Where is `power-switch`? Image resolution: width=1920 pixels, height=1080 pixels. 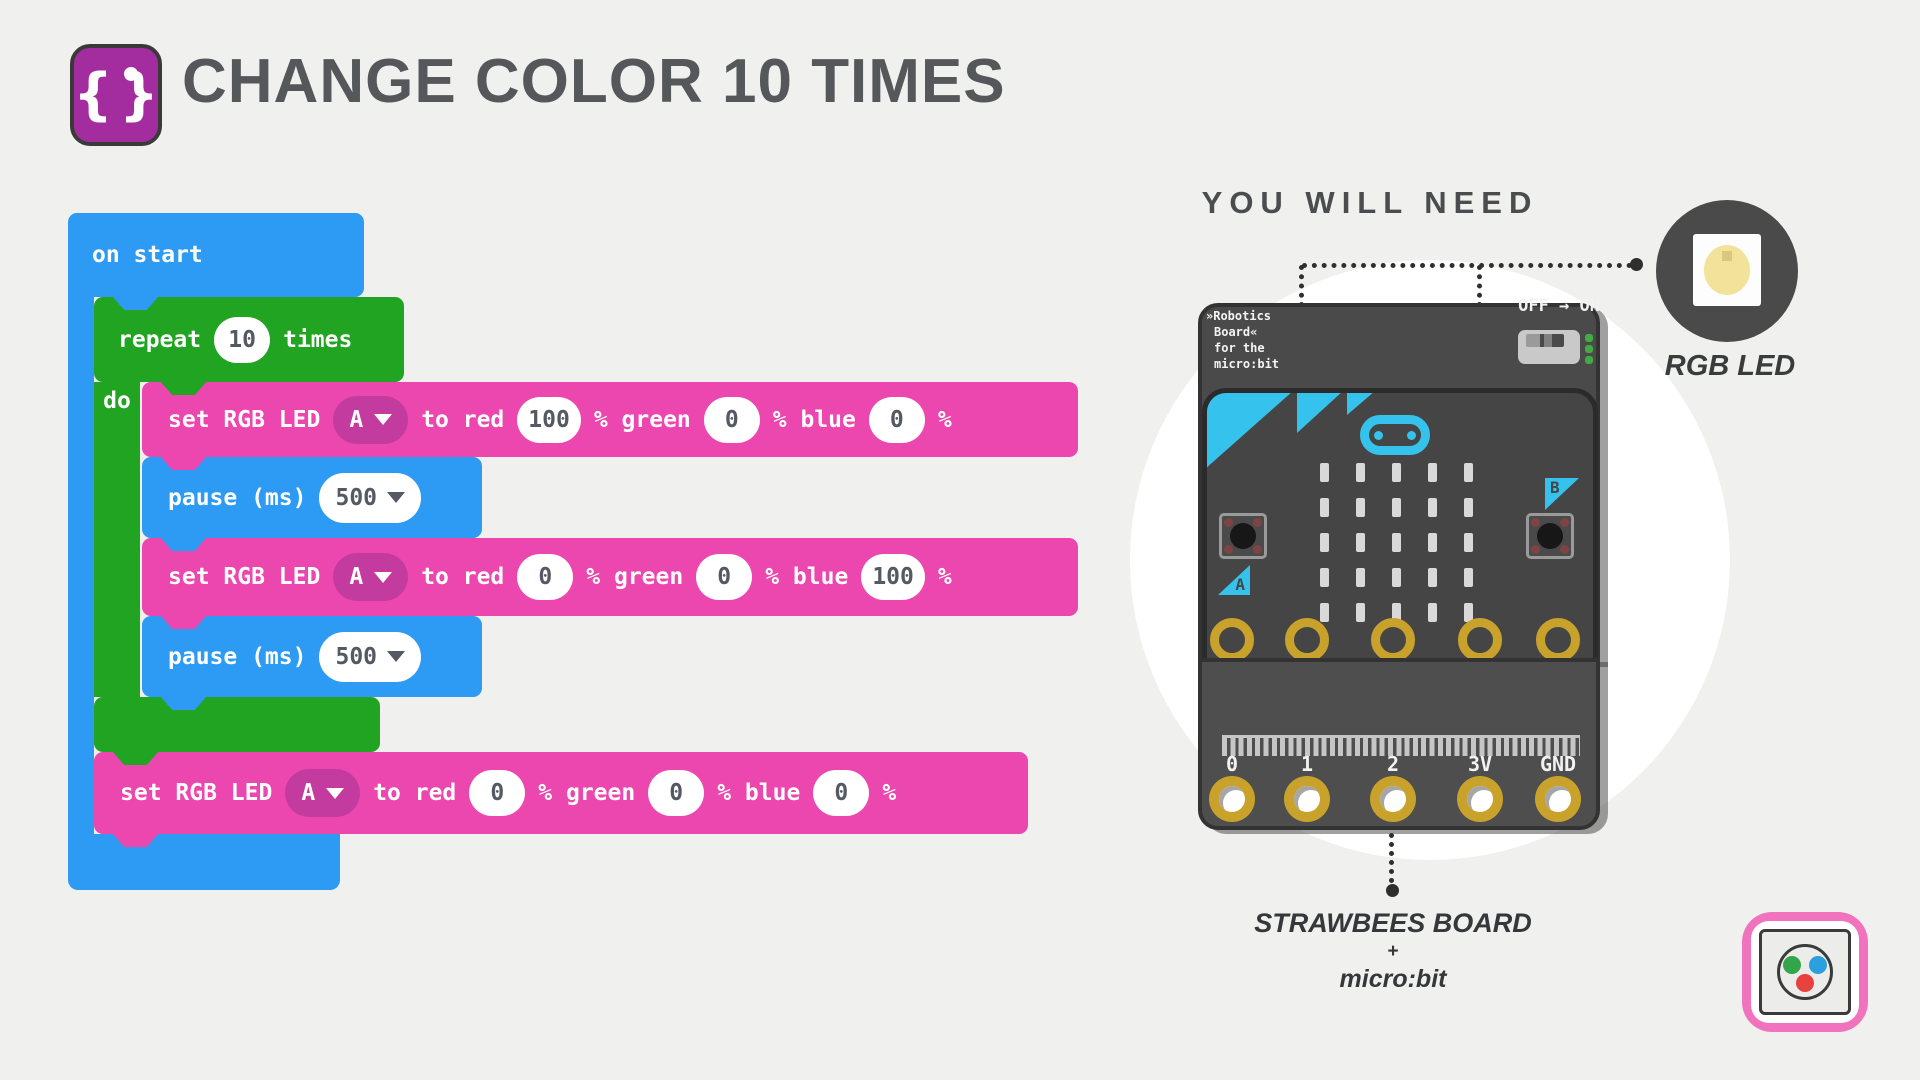
power-switch is located at coordinates (1549, 347).